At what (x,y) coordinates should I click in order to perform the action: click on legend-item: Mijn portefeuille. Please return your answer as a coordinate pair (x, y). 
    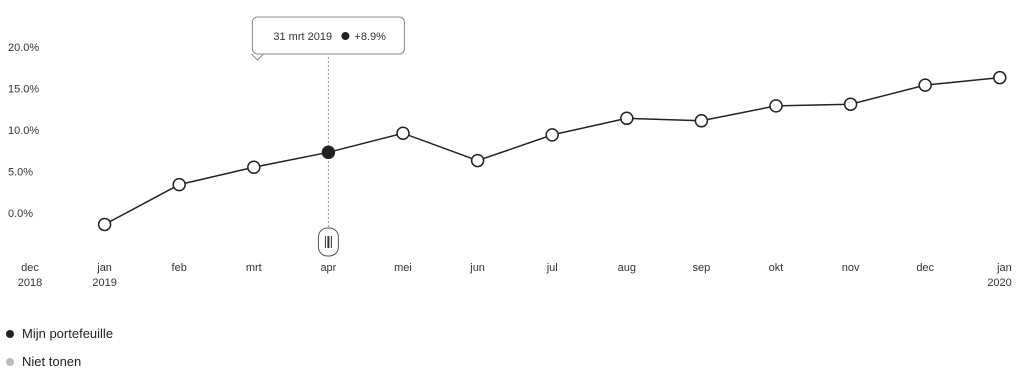
    Looking at the image, I should click on (59, 333).